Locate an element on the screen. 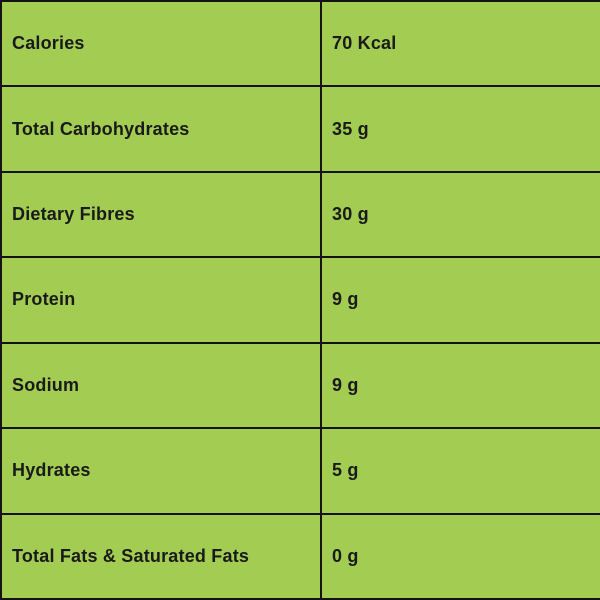  table-row: Total Fats & Saturated Fats 0 g is located at coordinates (300, 556).